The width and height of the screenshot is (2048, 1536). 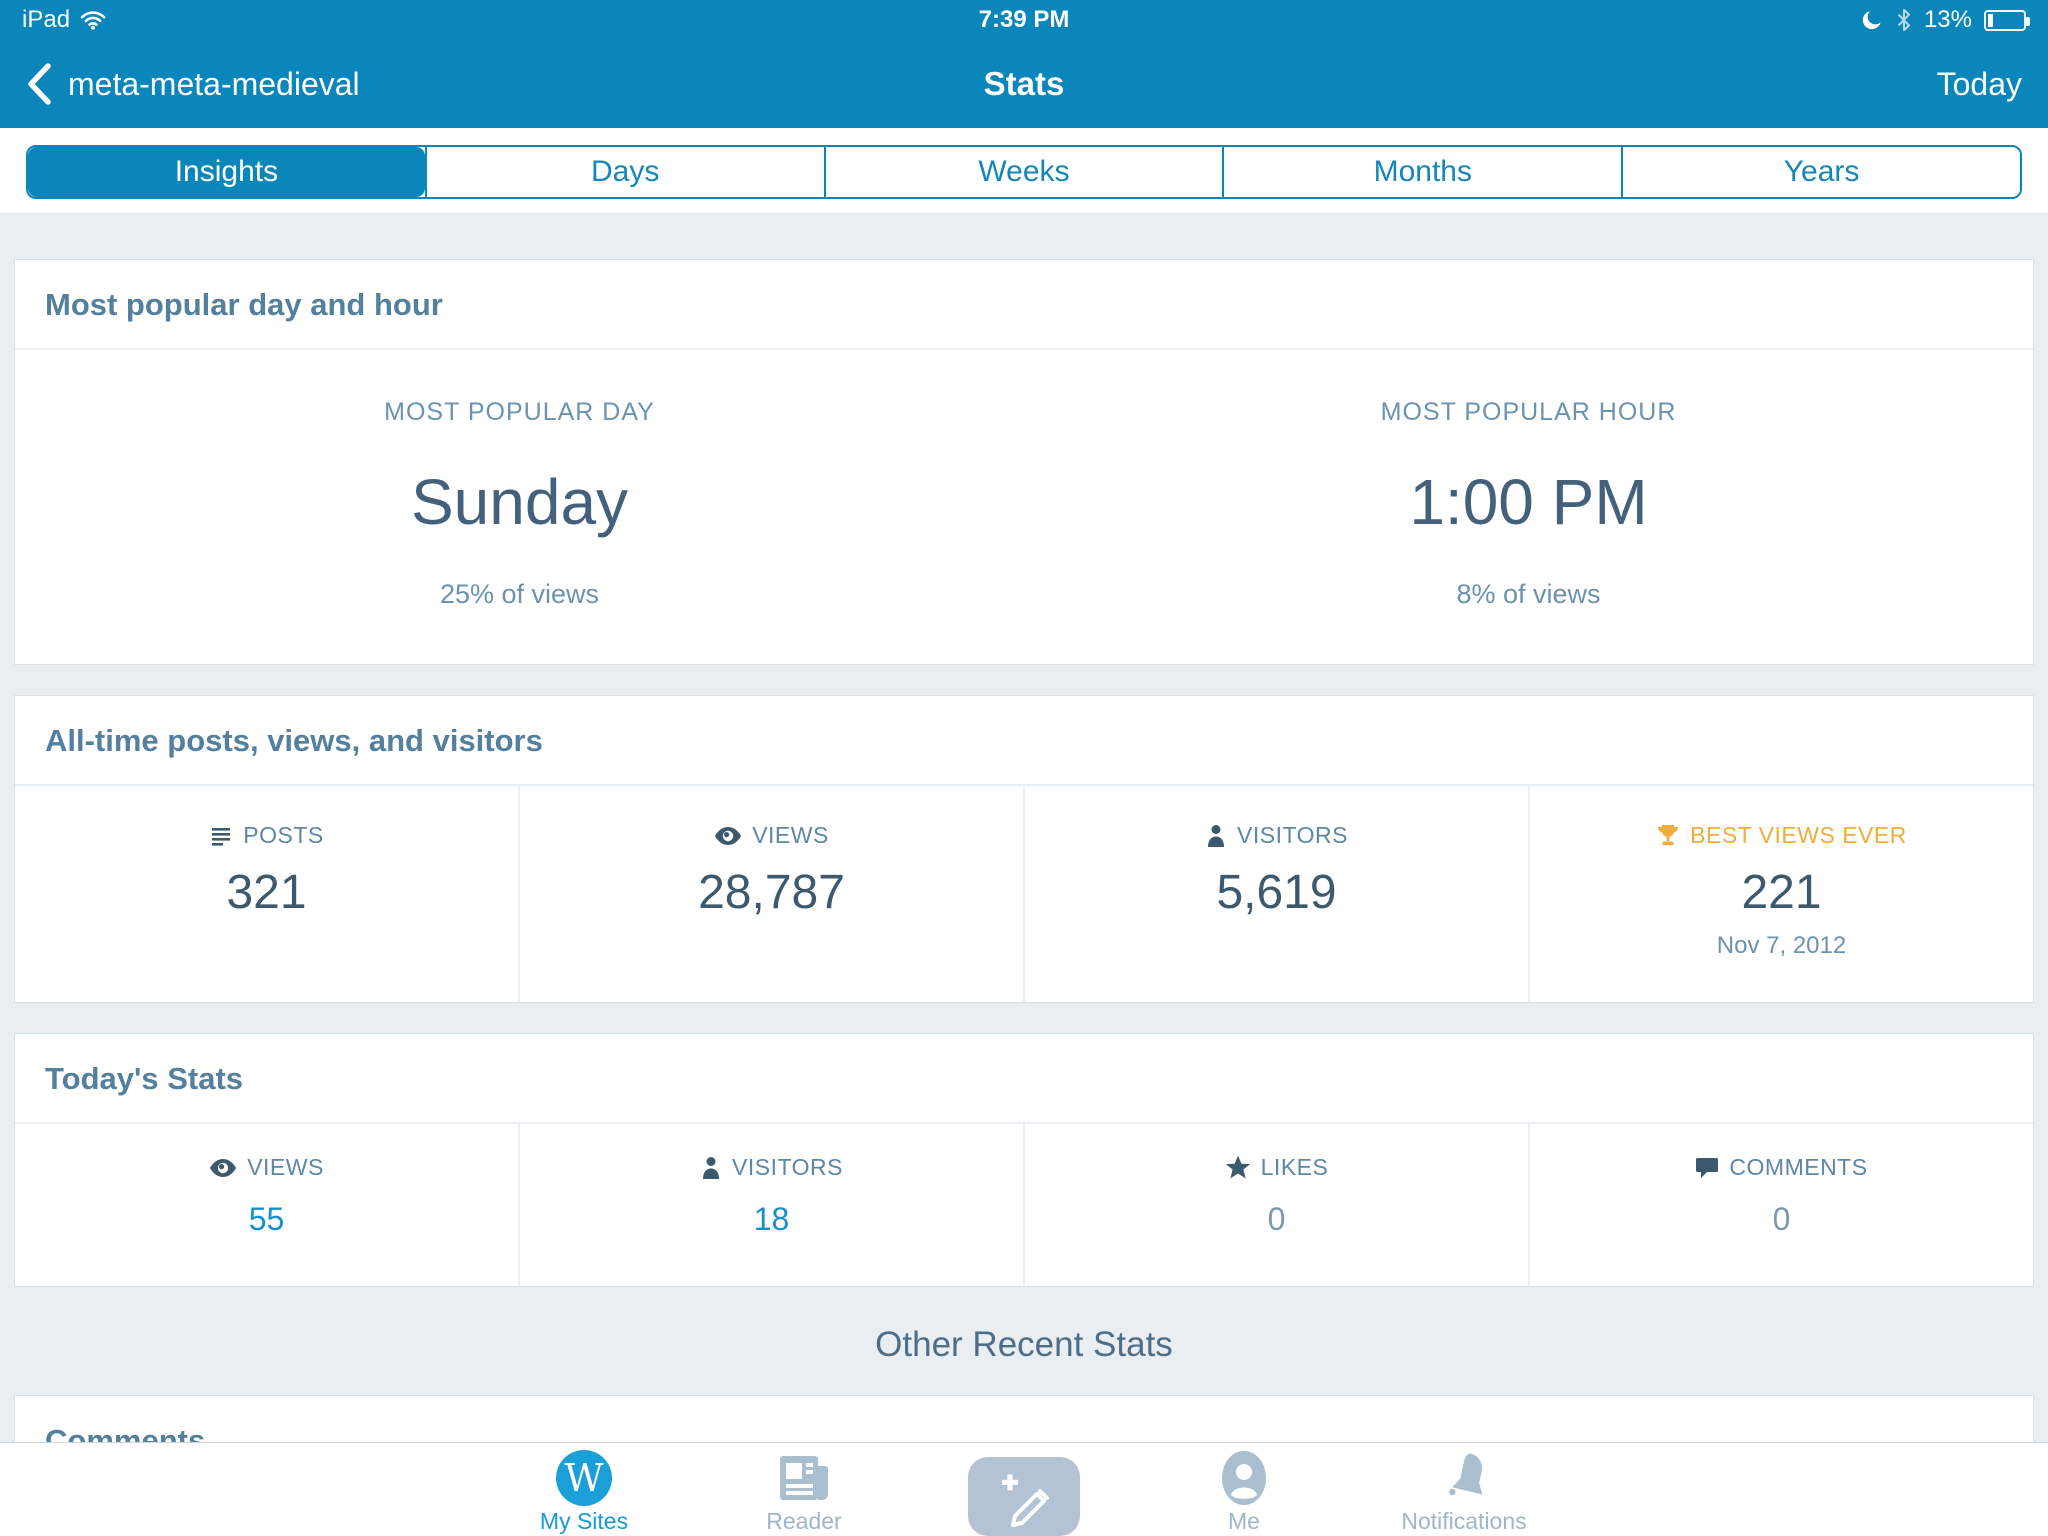 I want to click on status-bar: iPad 7:39 PM 13%, so click(x=1024, y=20).